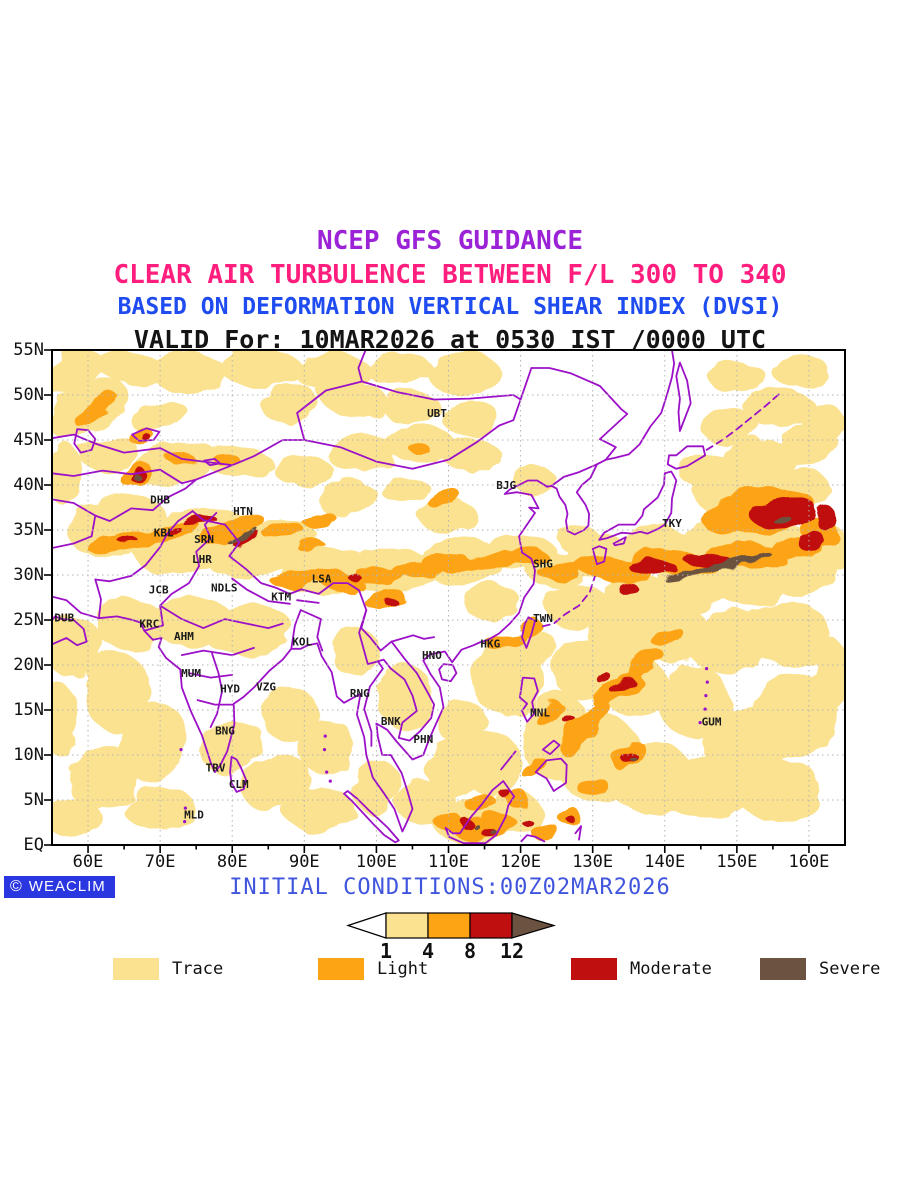 This screenshot has height=1200, width=900. What do you see at coordinates (479, 812) in the screenshot?
I see `border-borneo` at bounding box center [479, 812].